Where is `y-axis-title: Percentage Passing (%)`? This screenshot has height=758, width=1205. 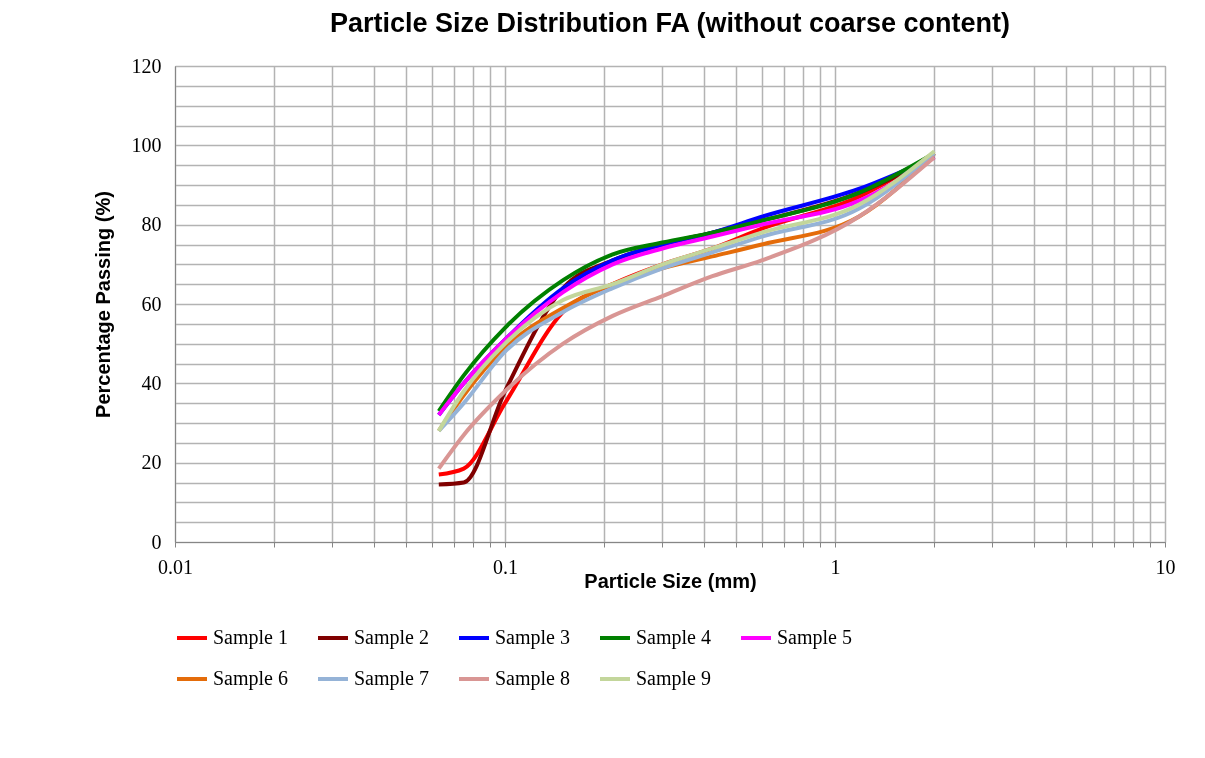 y-axis-title: Percentage Passing (%) is located at coordinates (102, 304).